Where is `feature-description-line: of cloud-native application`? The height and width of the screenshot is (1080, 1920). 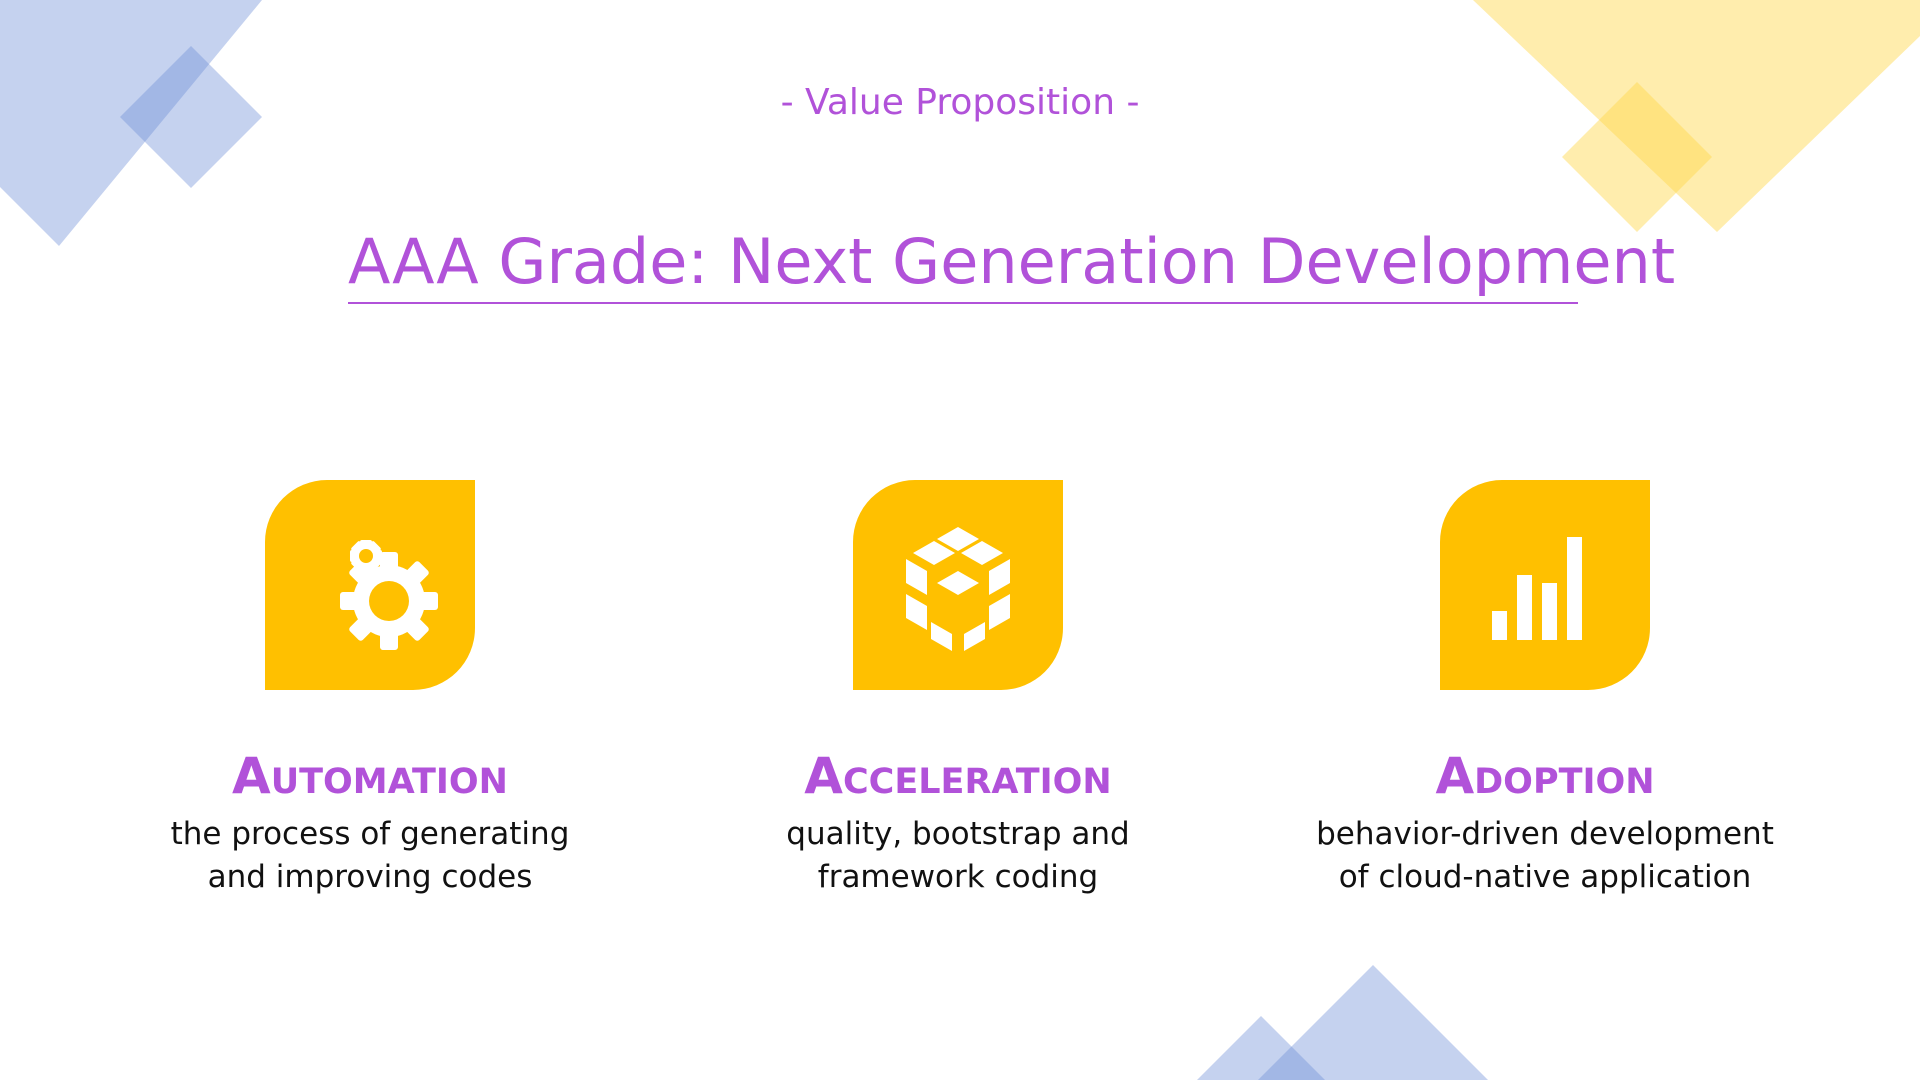 feature-description-line: of cloud-native application is located at coordinates (1545, 877).